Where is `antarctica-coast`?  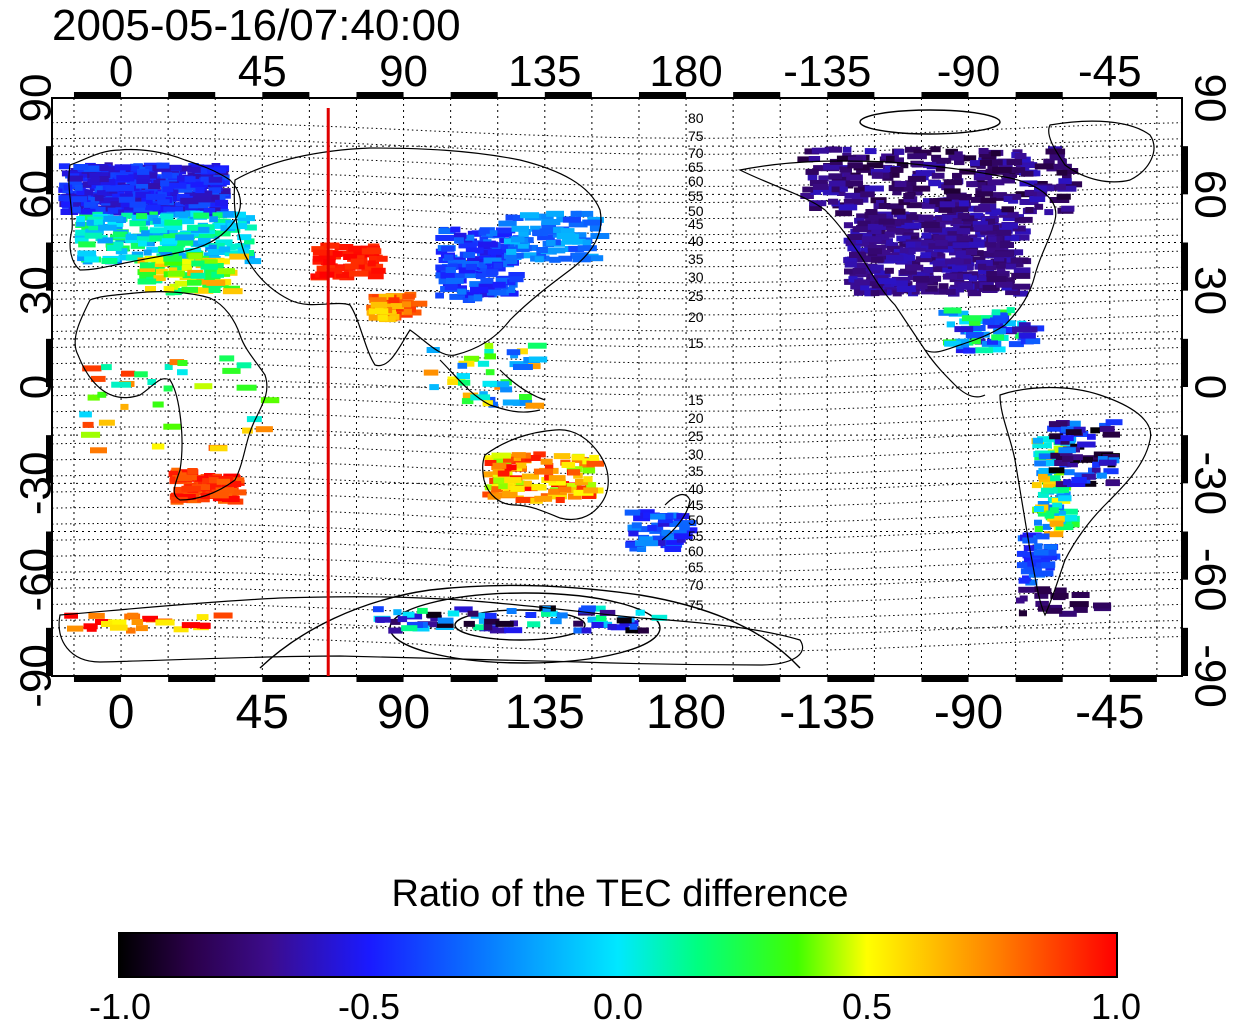
antarctica-coast is located at coordinates (431, 631).